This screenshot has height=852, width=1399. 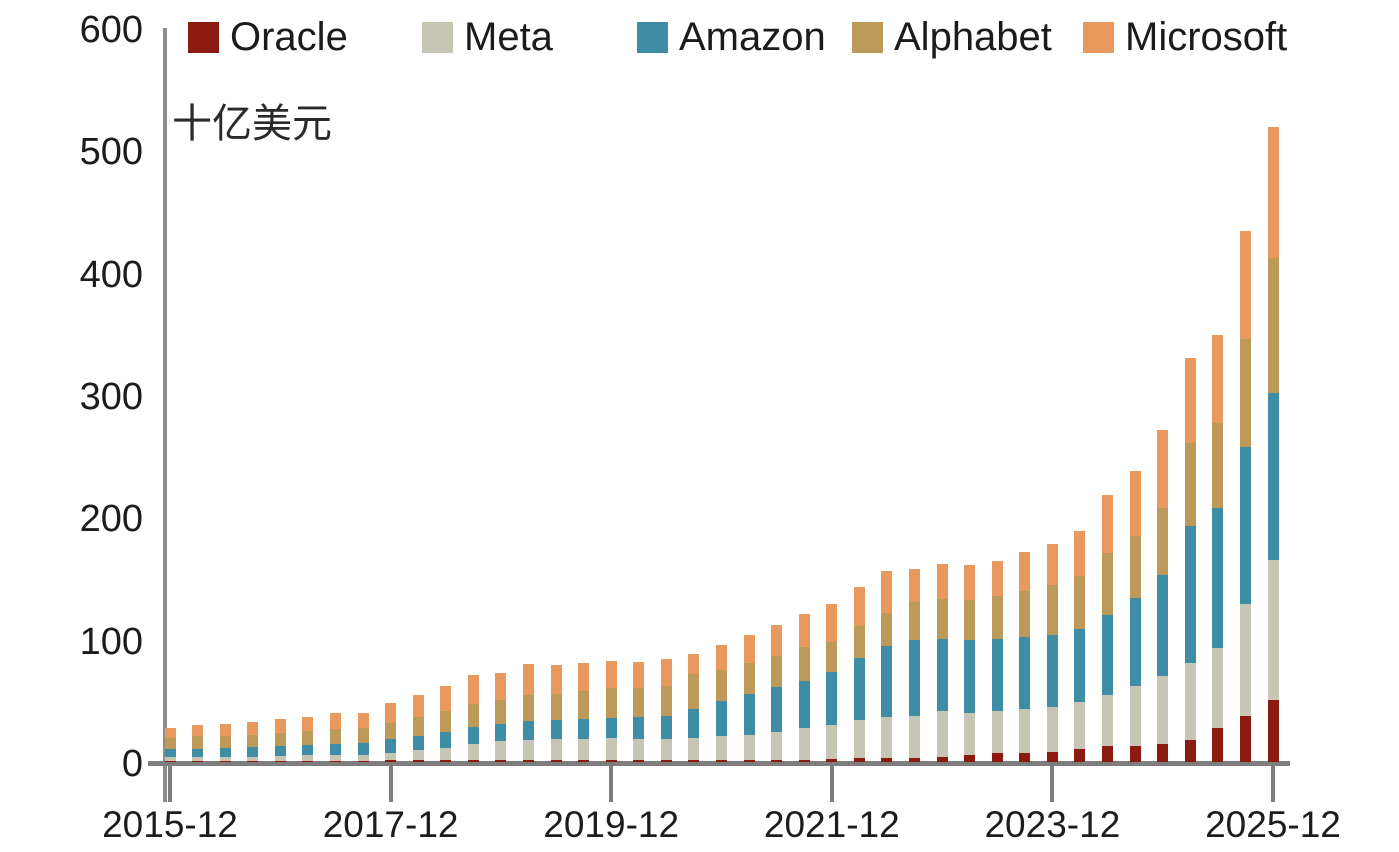 What do you see at coordinates (252, 124) in the screenshot?
I see `y-axis-unit-label: 十亿美元` at bounding box center [252, 124].